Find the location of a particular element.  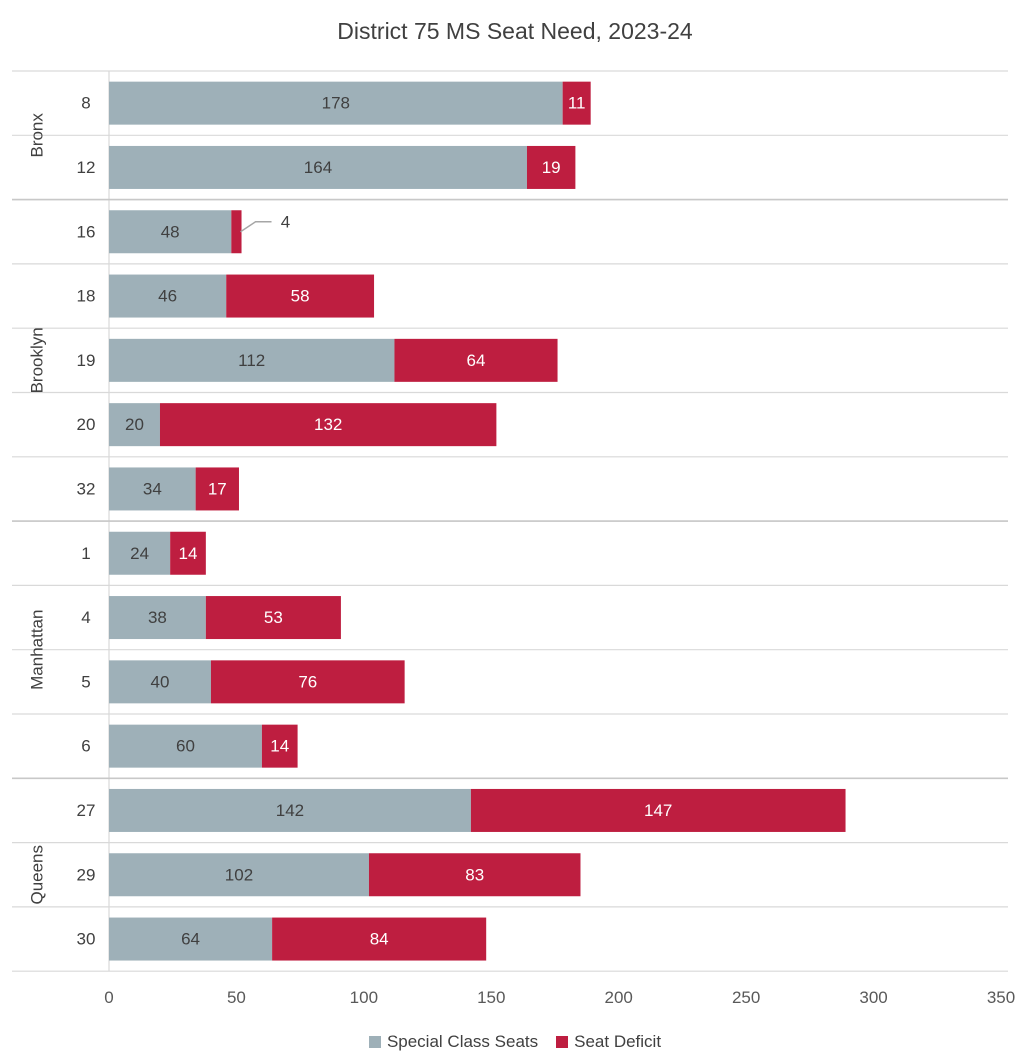

chart-legend: Special Class Seats Seat Deficit is located at coordinates (515, 1042).